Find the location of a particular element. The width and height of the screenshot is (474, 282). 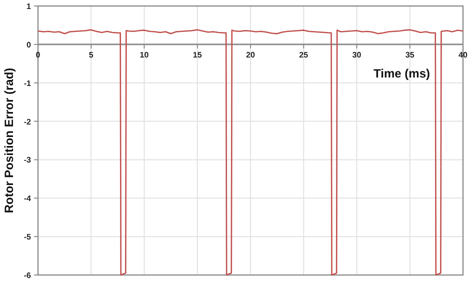

x-tick-label: 40 is located at coordinates (463, 55).